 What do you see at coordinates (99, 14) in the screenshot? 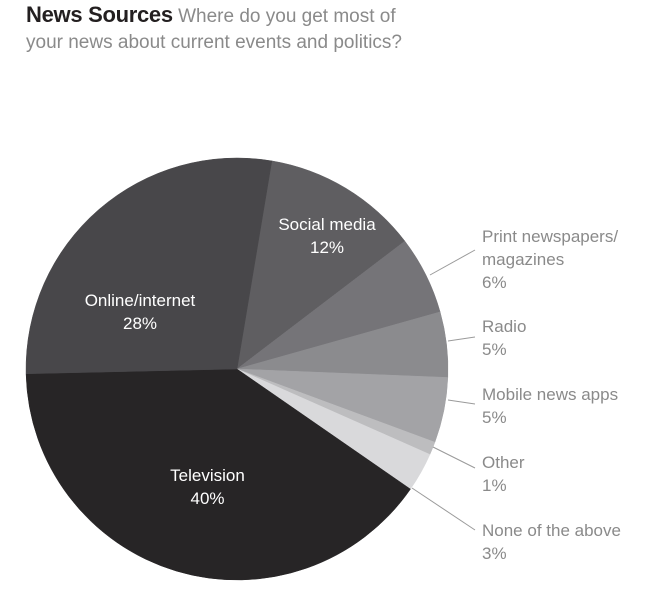
I see `title-bold: News Sources` at bounding box center [99, 14].